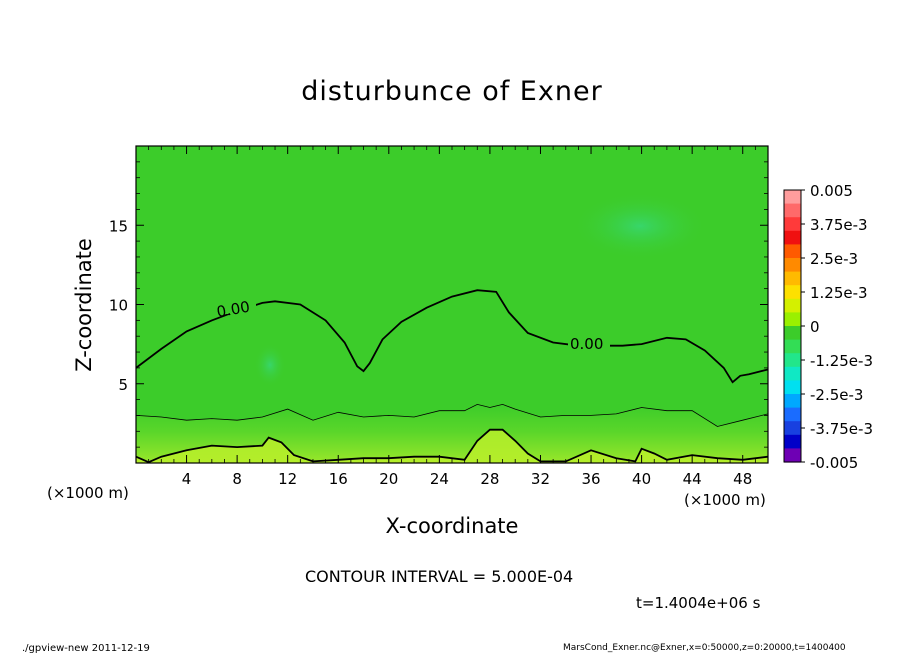  I want to click on x-tick-label: 40, so click(641, 479).